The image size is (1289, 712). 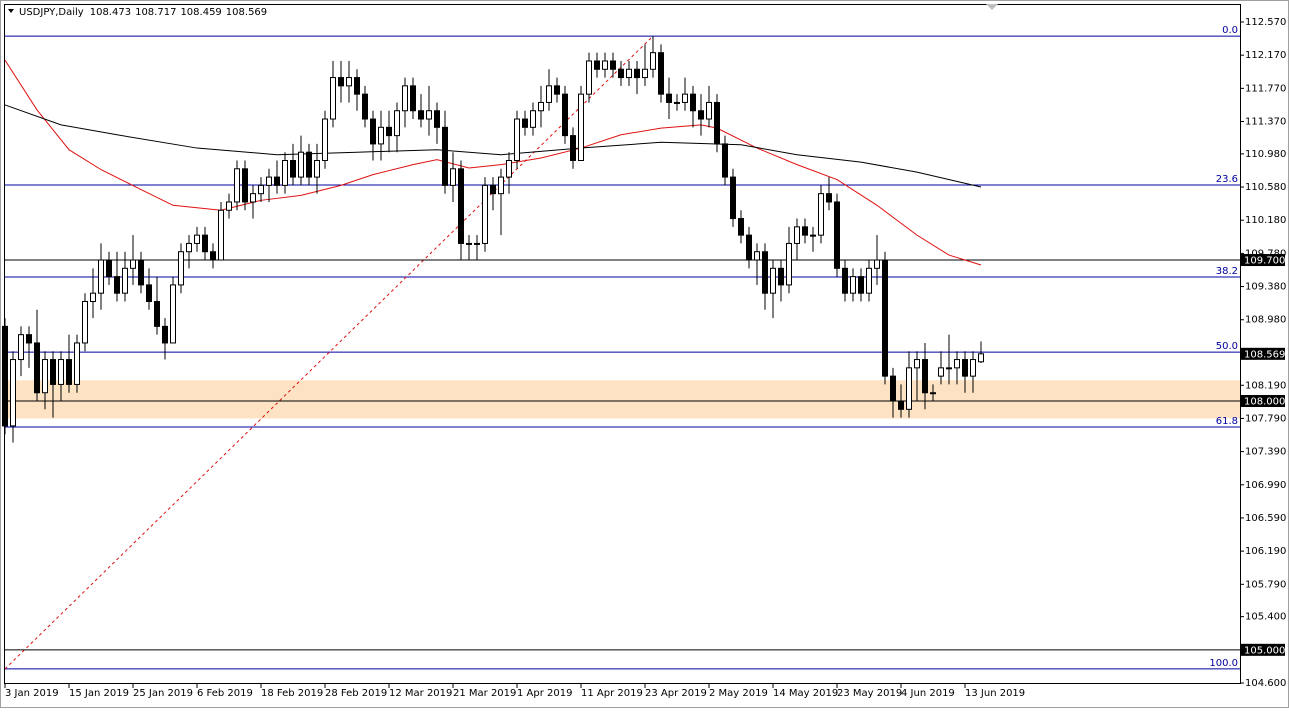 What do you see at coordinates (32, 693) in the screenshot?
I see `x-tick-label: 3 Jan 2019` at bounding box center [32, 693].